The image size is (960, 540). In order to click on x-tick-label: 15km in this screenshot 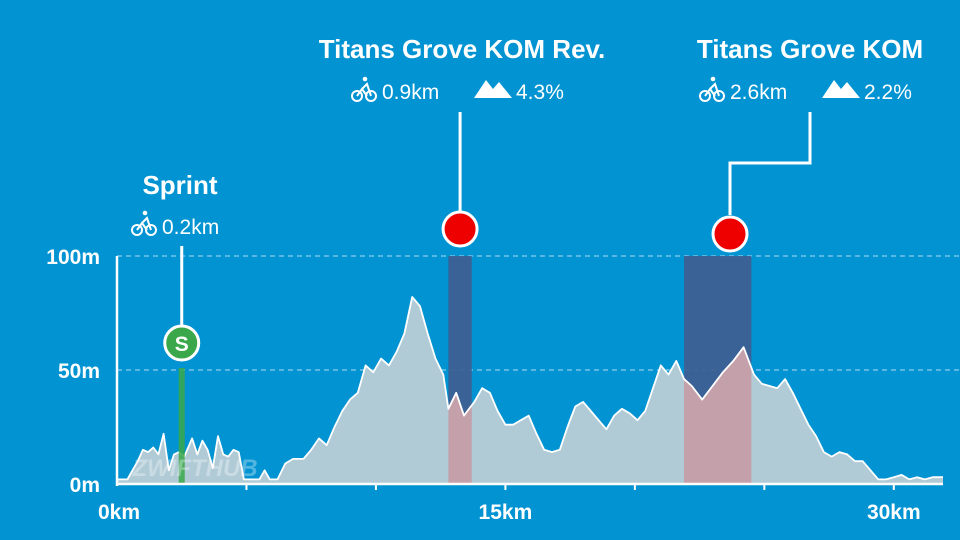, I will do `click(506, 512)`.